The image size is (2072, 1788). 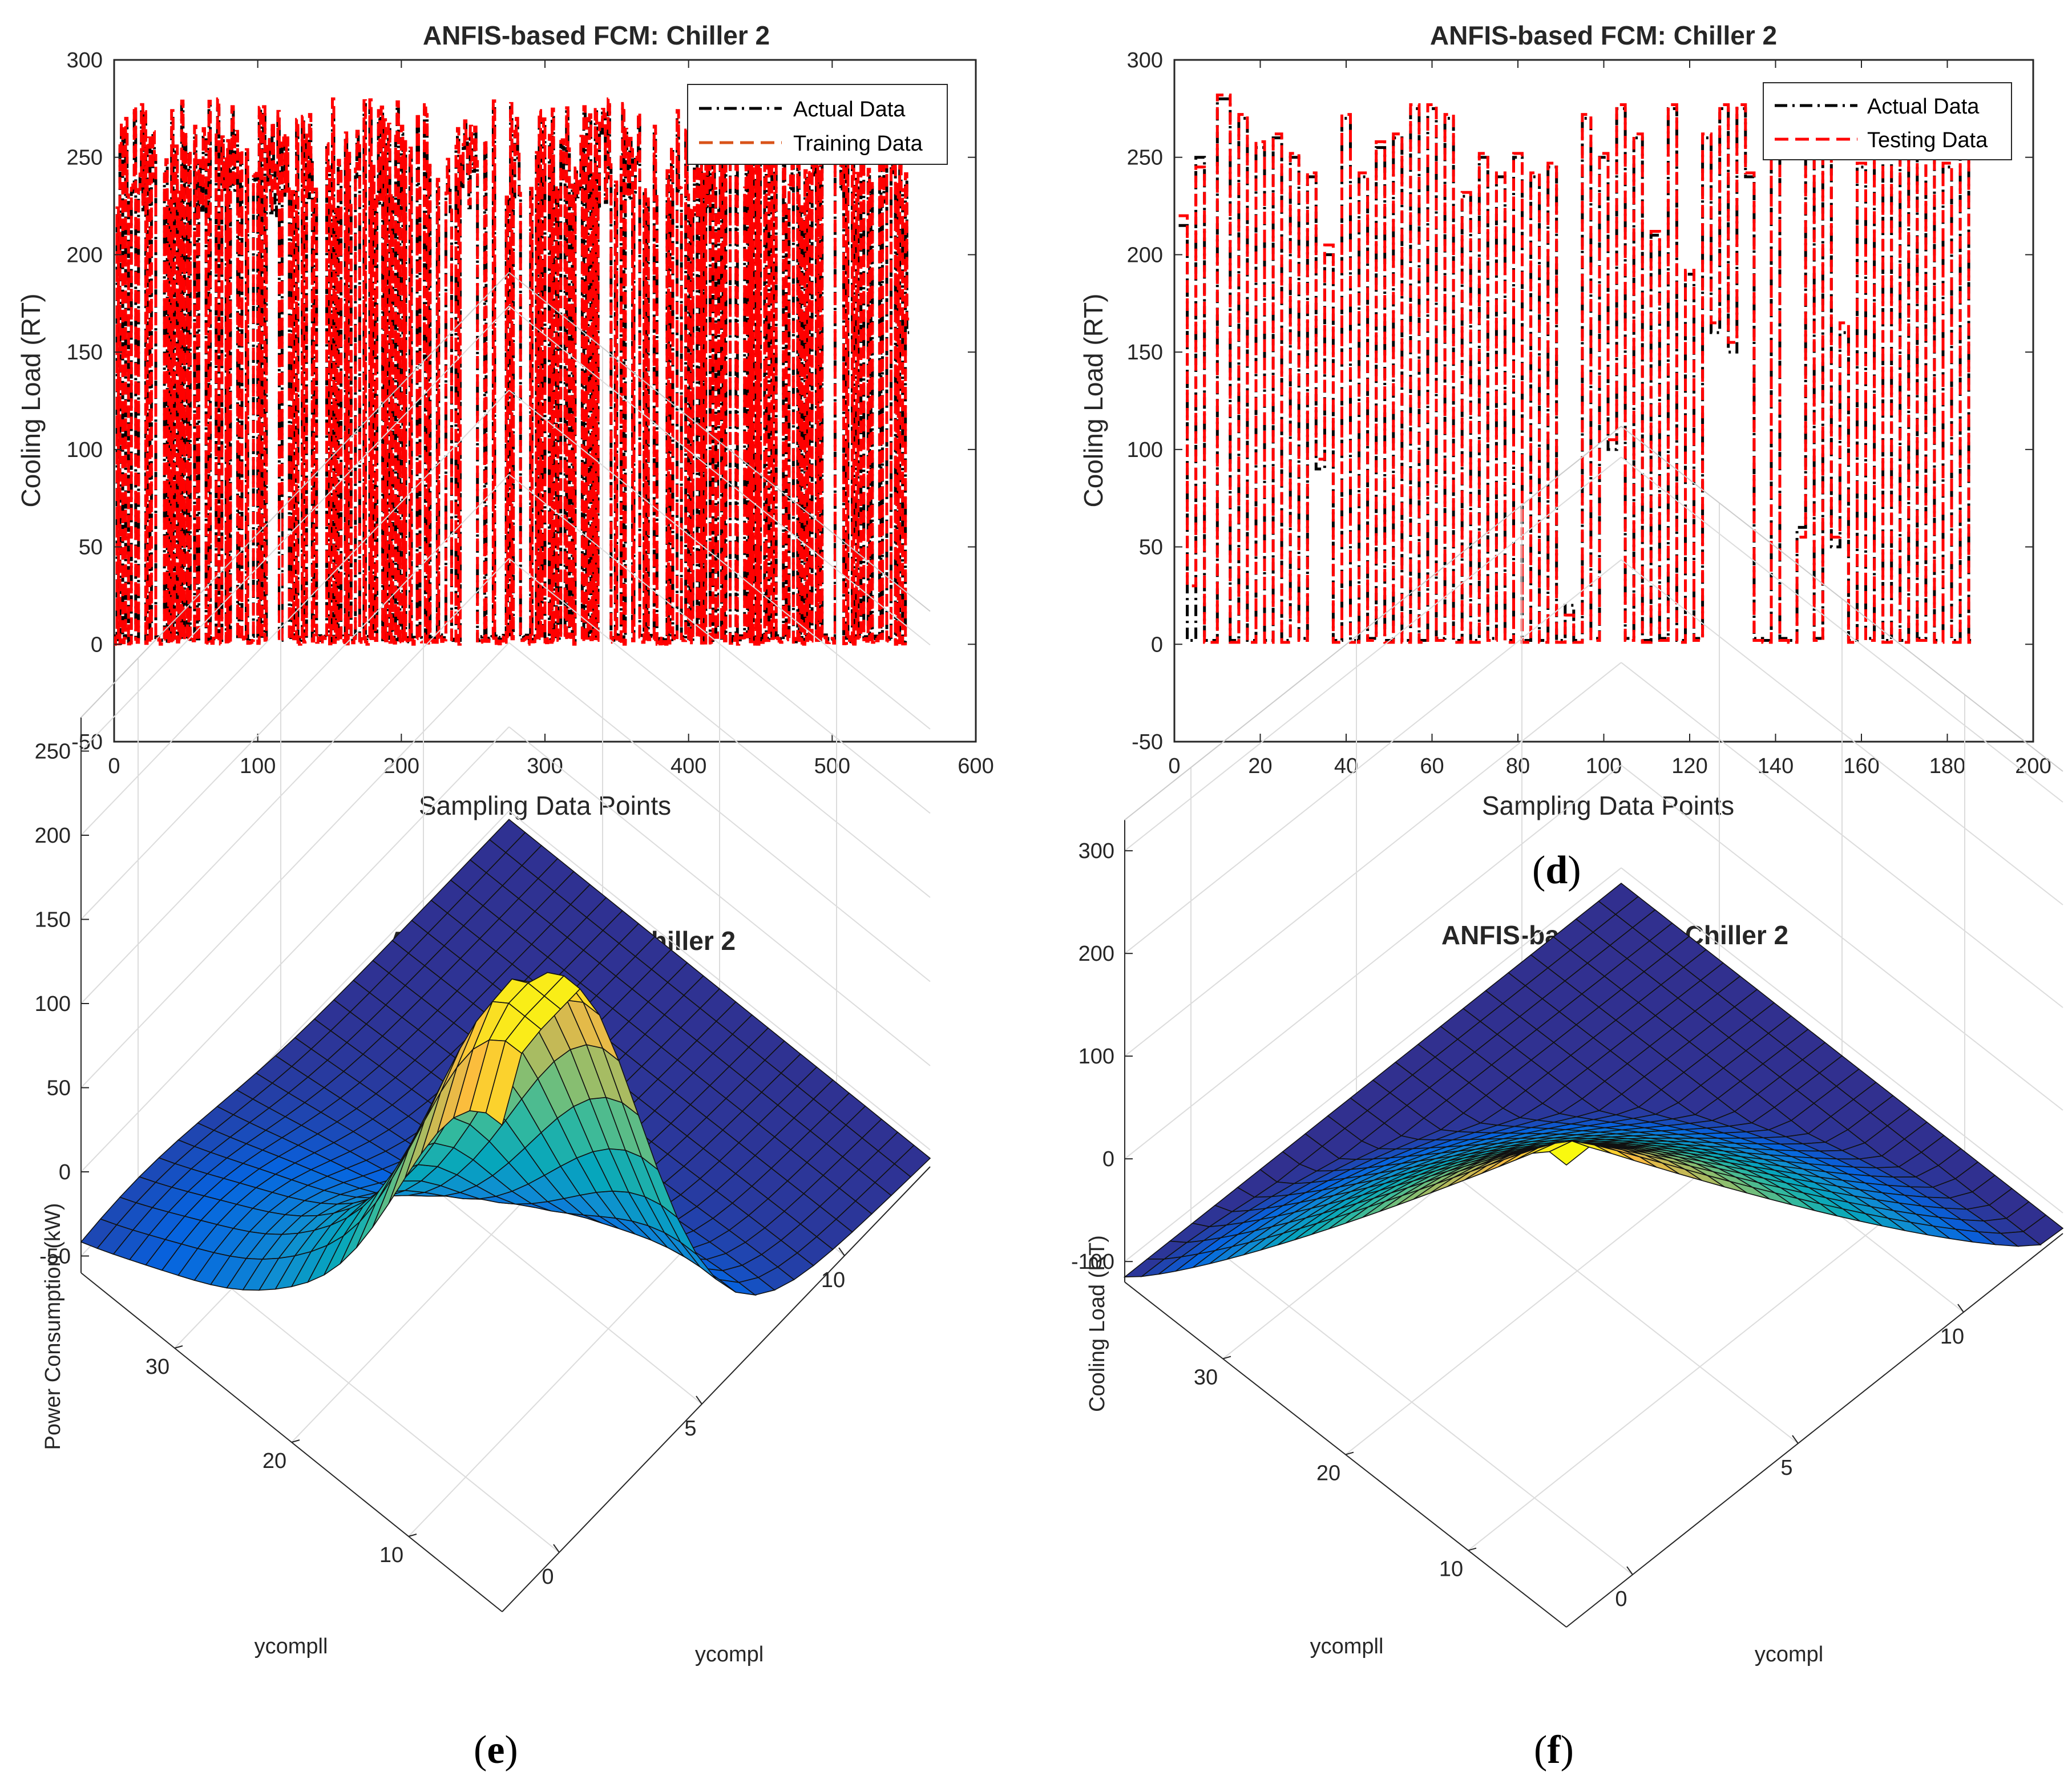 I want to click on e-ytick-label: 10, so click(x=391, y=1555).